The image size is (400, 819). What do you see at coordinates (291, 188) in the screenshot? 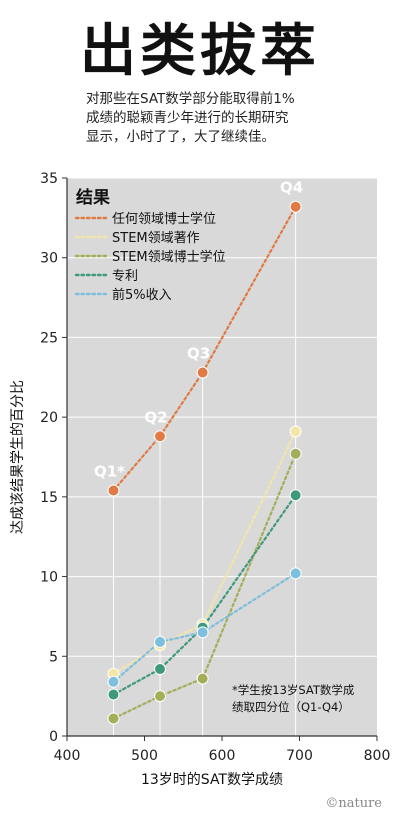
I see `quartile-label: Q4` at bounding box center [291, 188].